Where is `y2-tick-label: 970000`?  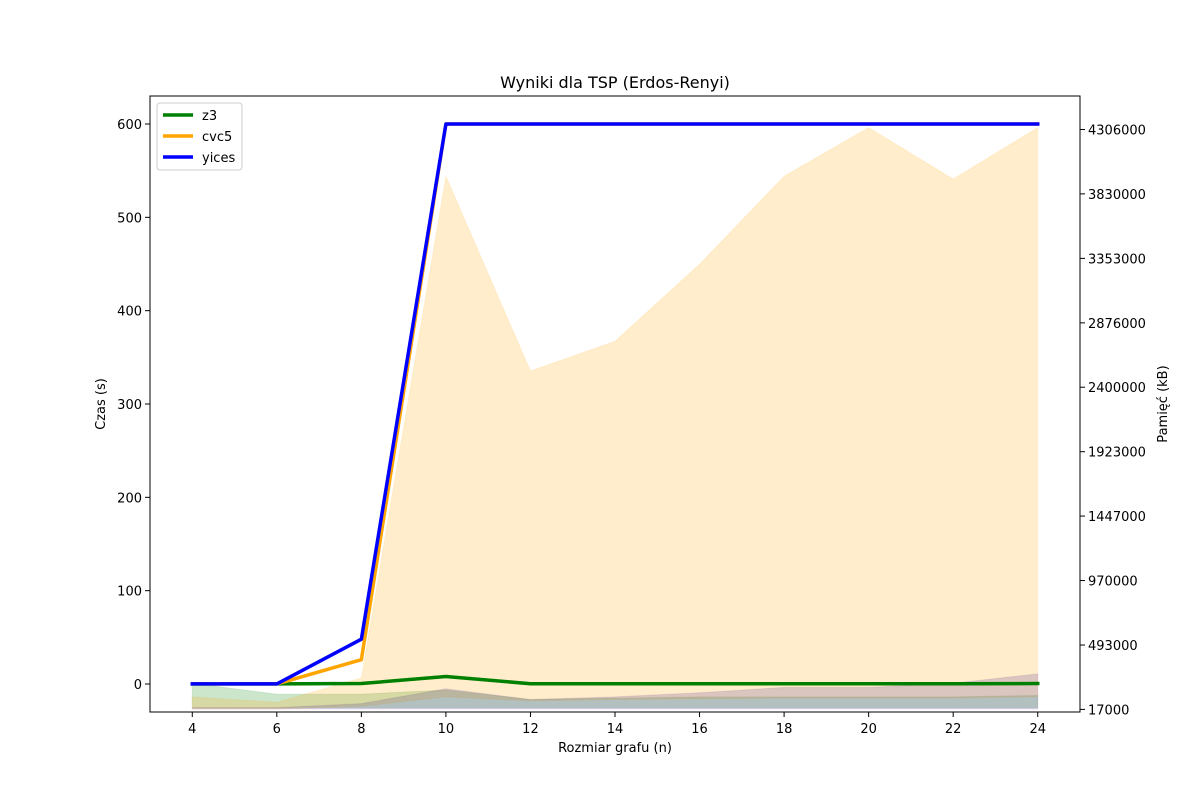 y2-tick-label: 970000 is located at coordinates (1113, 582).